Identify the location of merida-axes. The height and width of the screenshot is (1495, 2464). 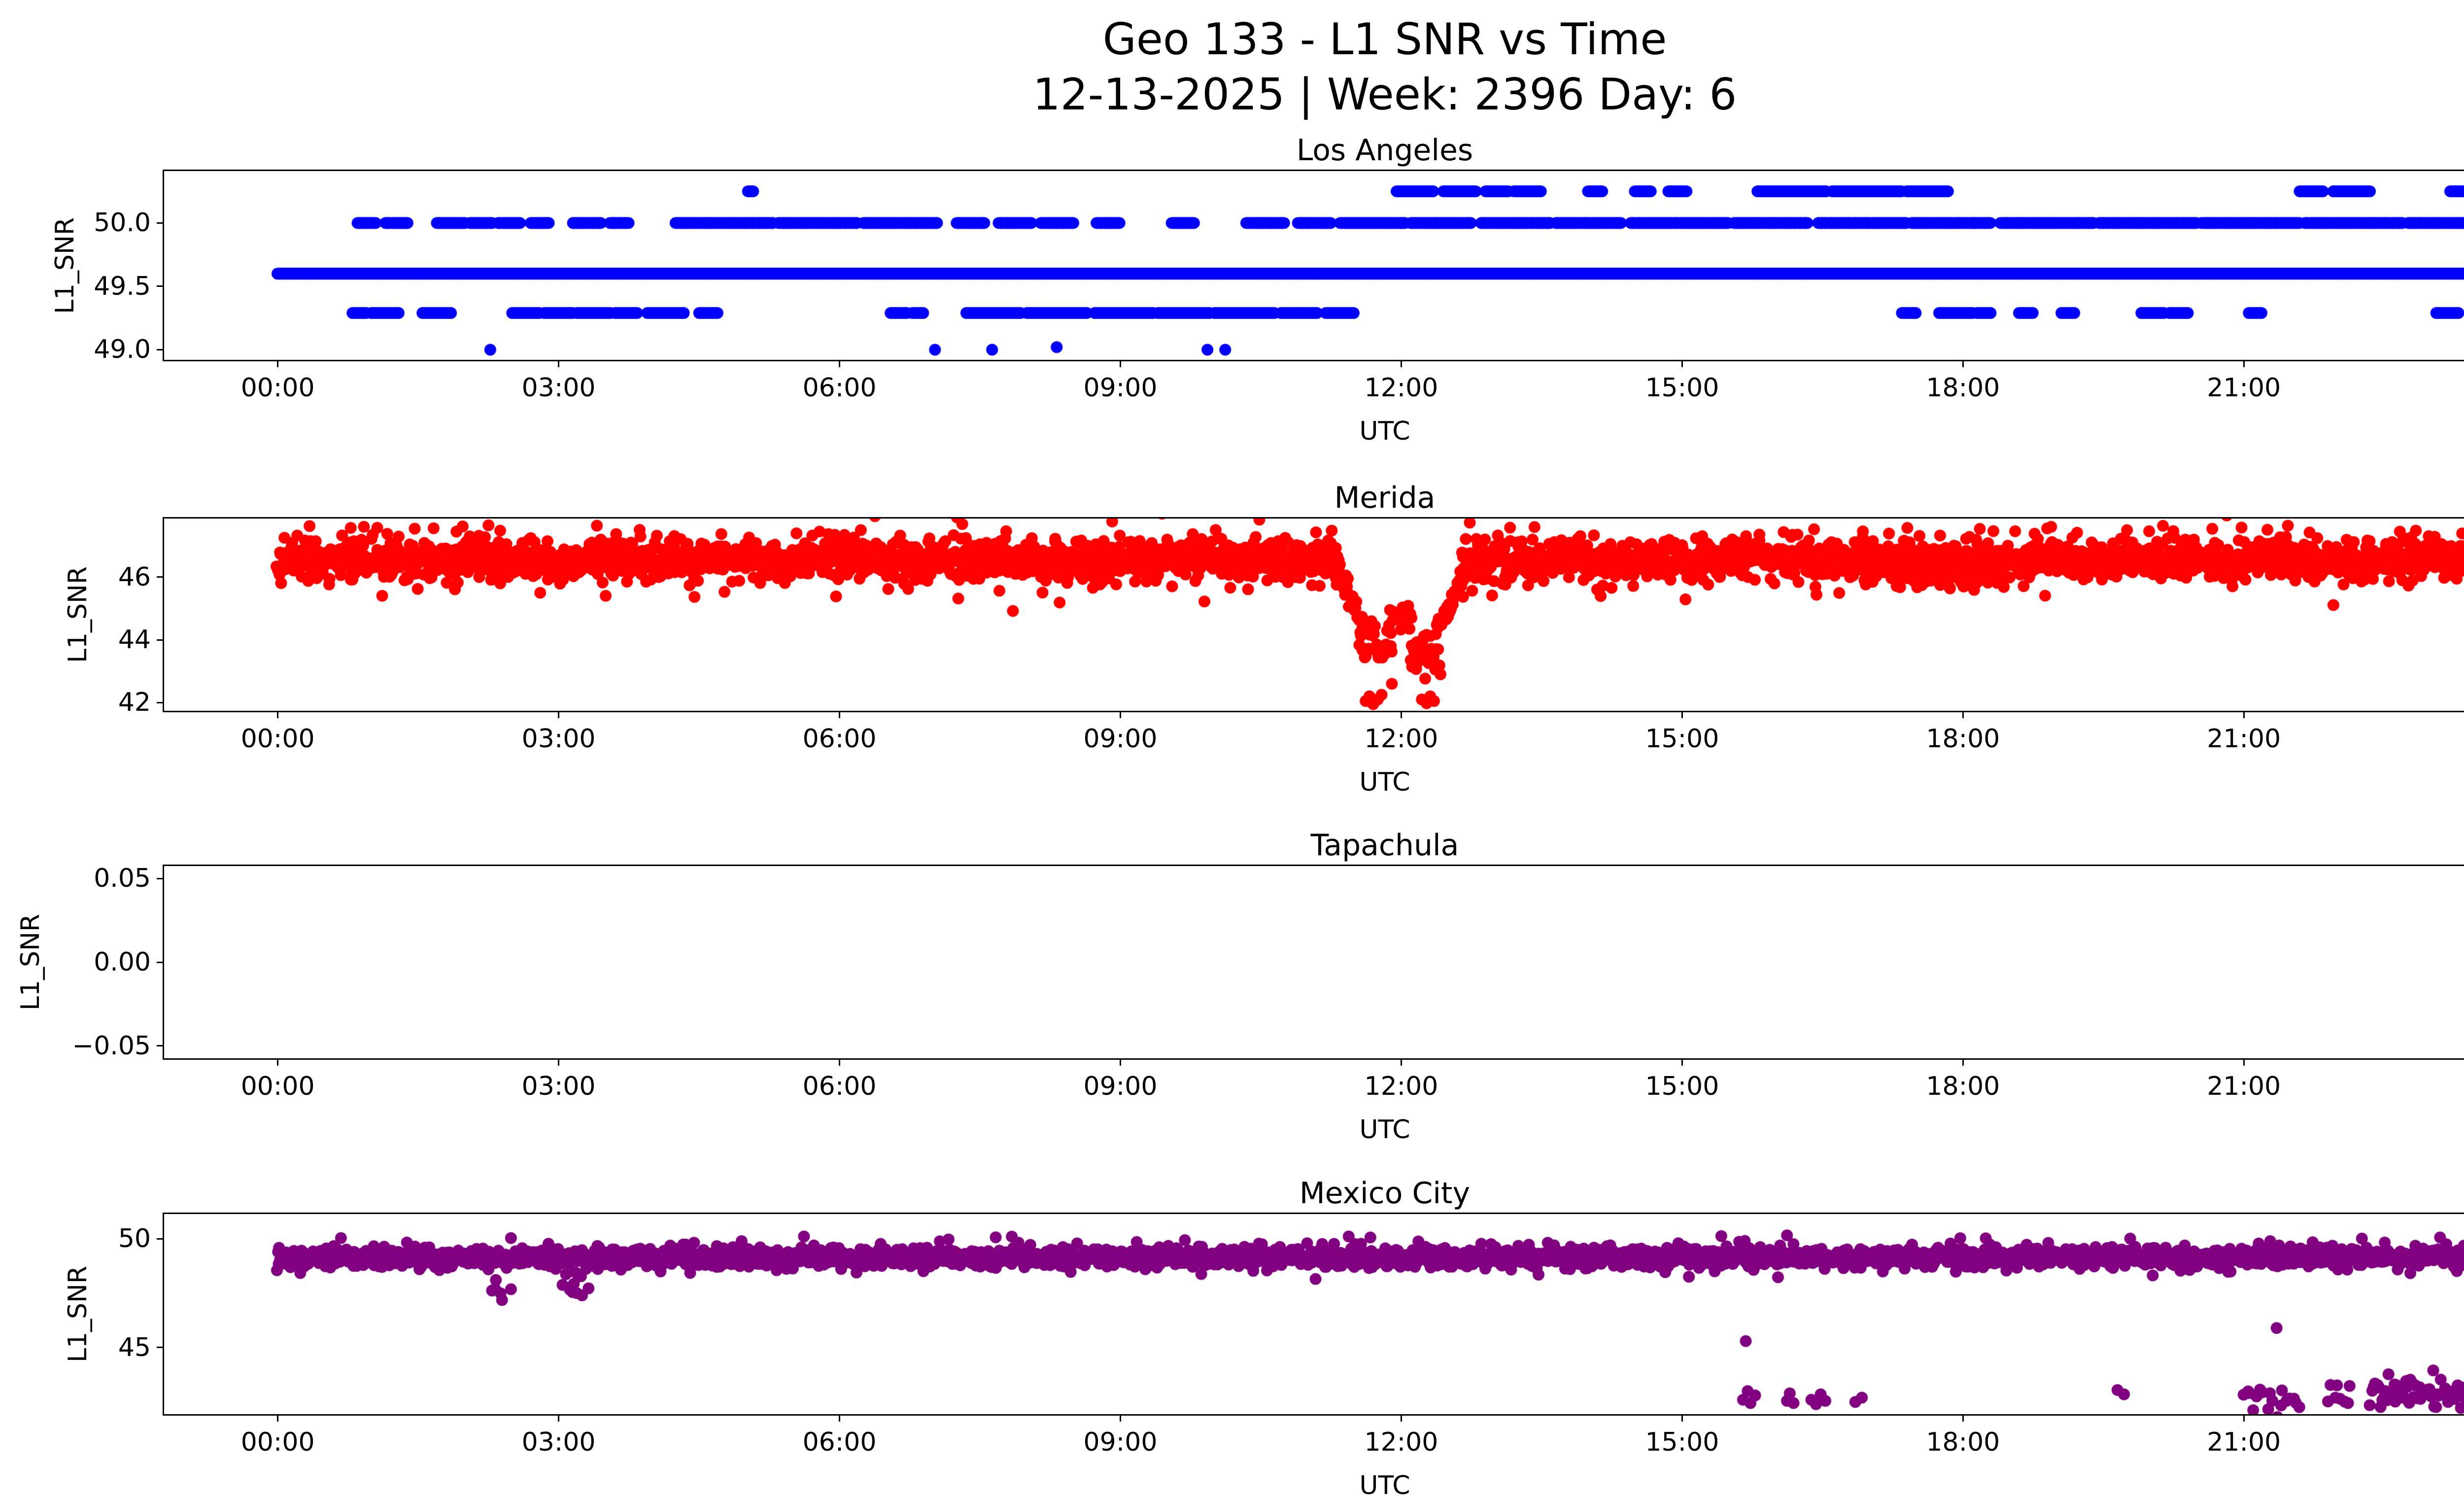
(1313, 614).